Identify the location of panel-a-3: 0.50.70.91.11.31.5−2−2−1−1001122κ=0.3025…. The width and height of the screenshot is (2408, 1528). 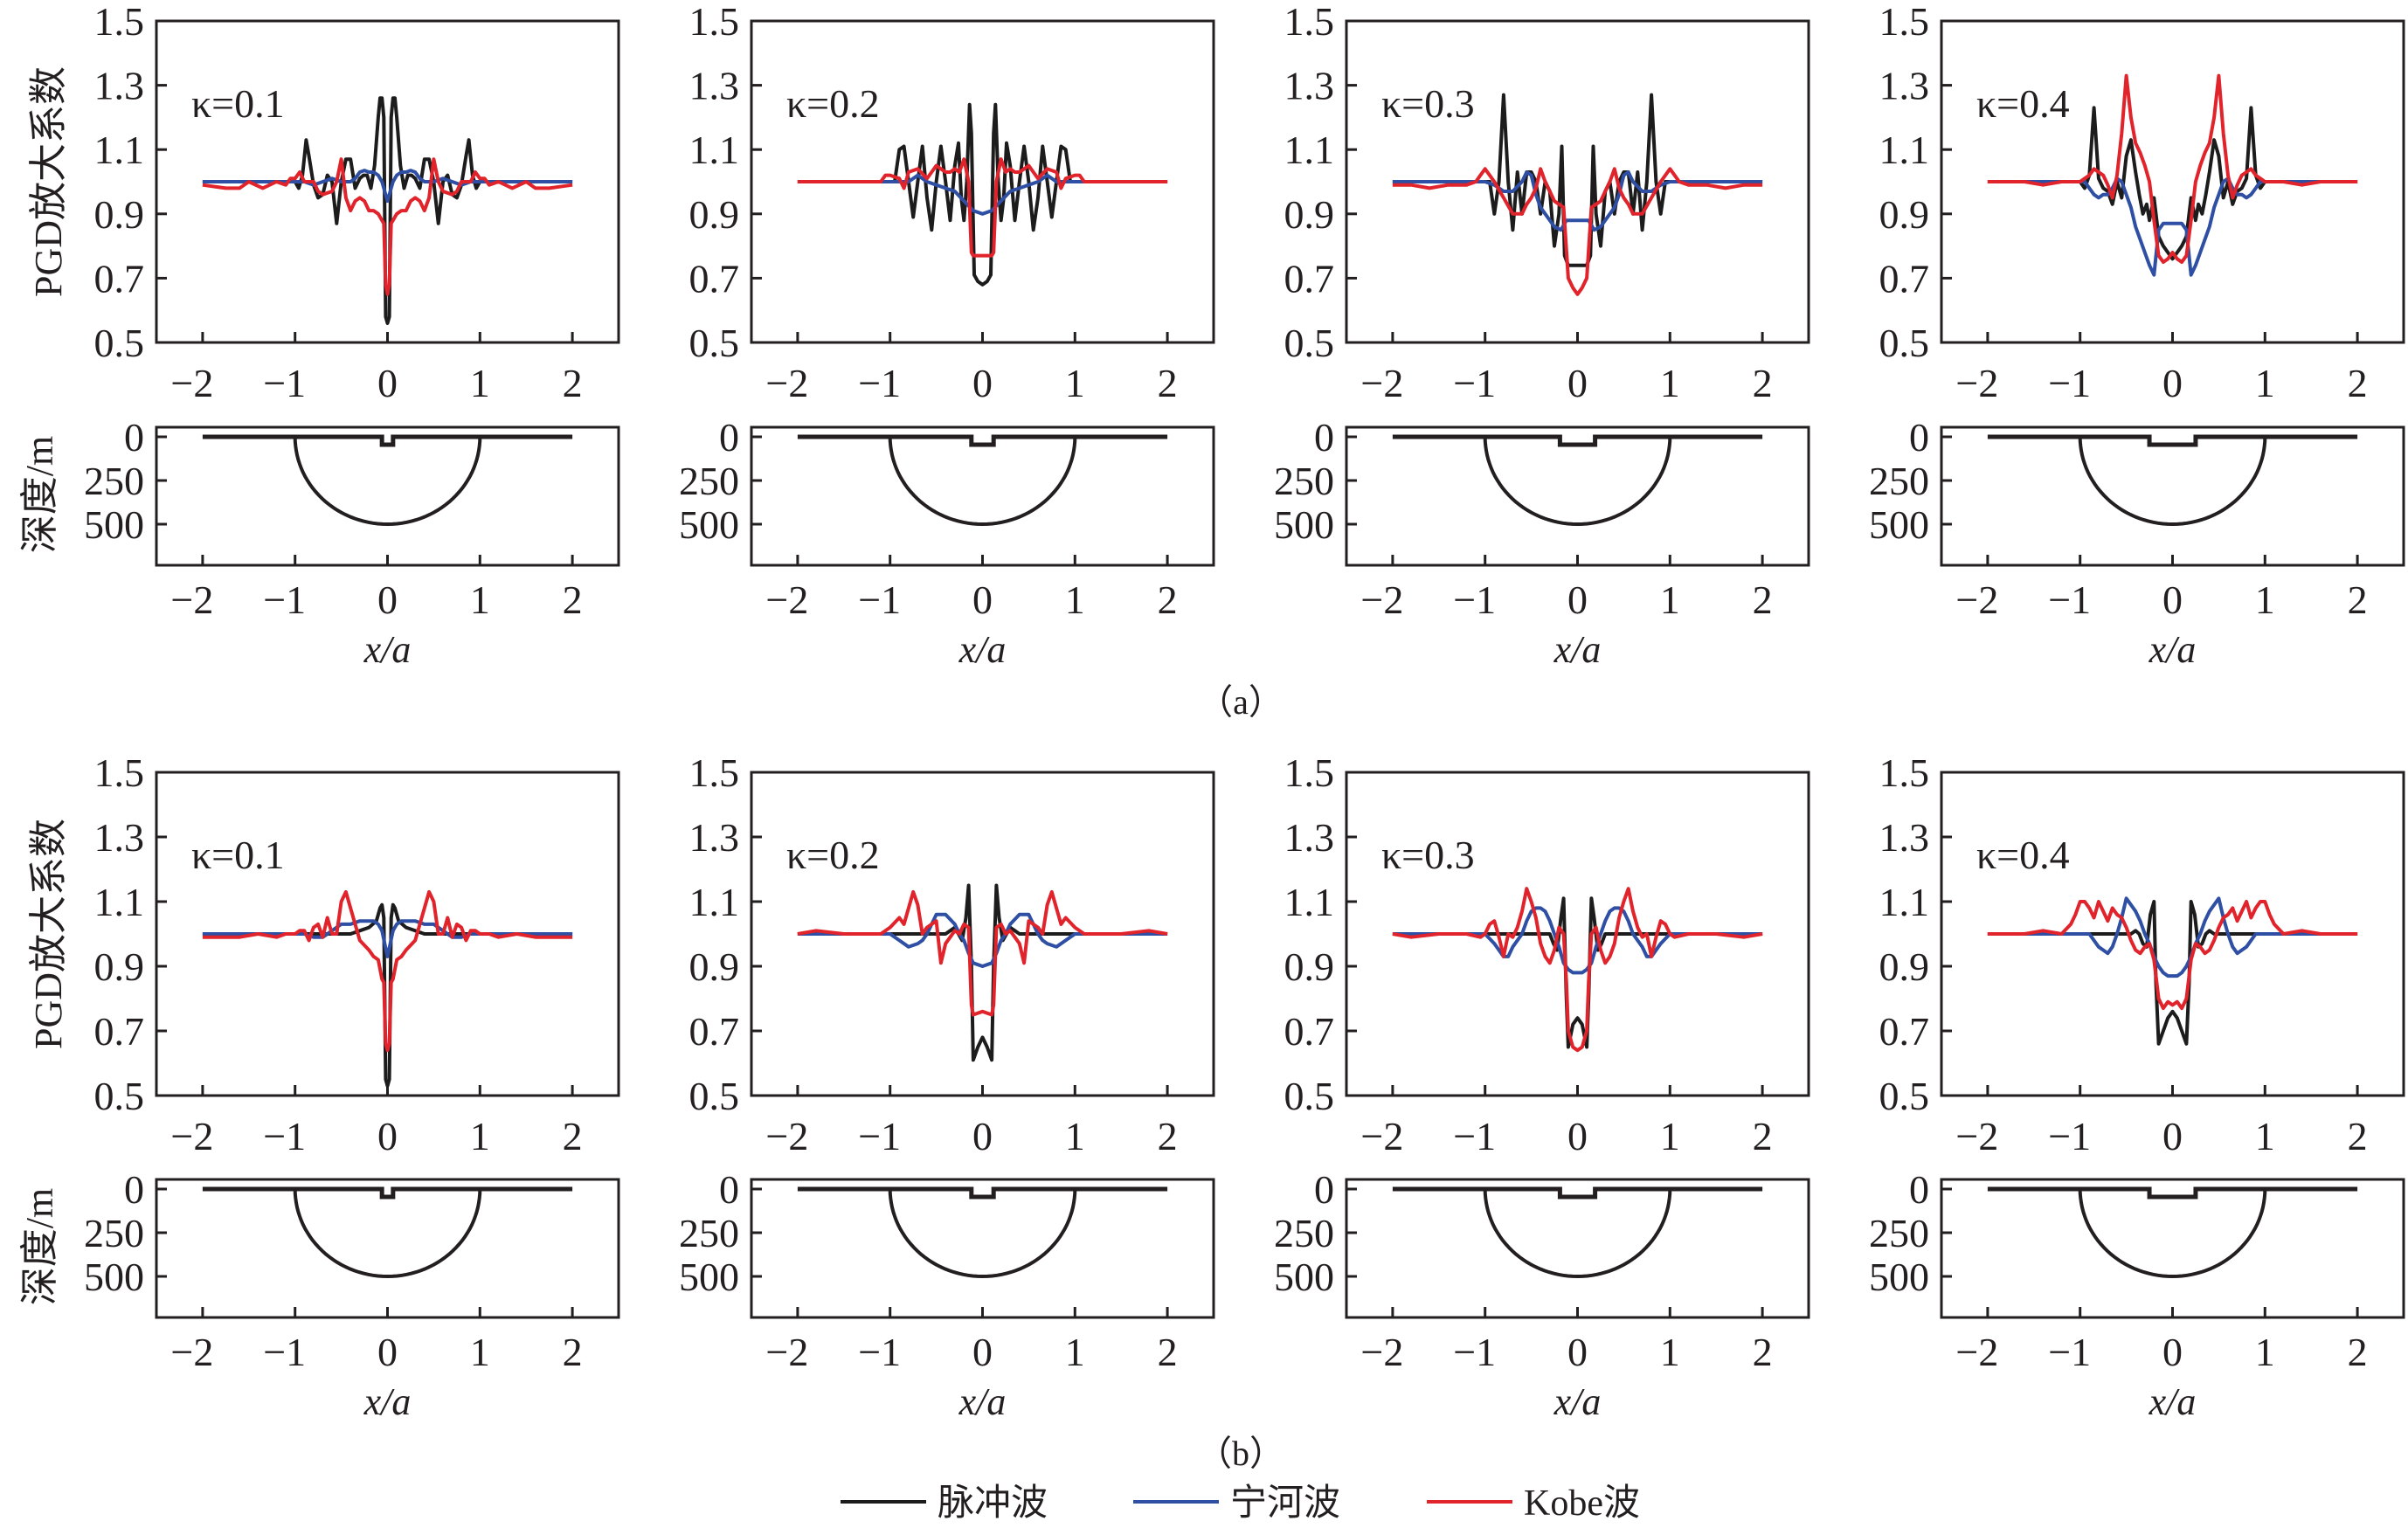
(1542, 335).